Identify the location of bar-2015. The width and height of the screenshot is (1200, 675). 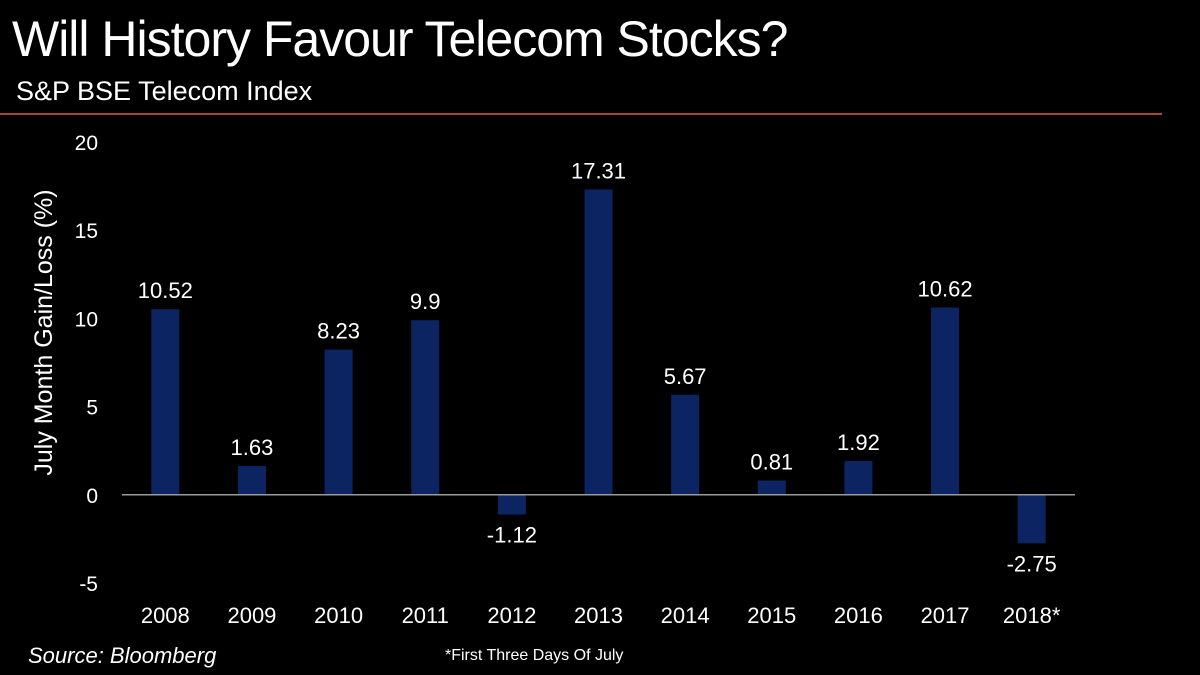
(771, 487).